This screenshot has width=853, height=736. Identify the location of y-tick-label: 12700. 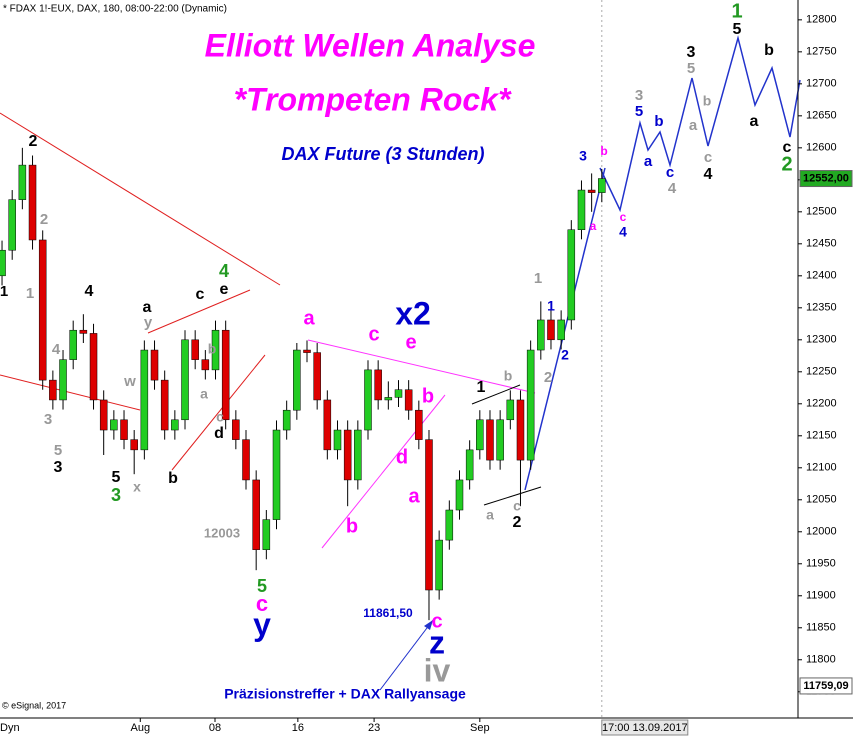
(821, 84).